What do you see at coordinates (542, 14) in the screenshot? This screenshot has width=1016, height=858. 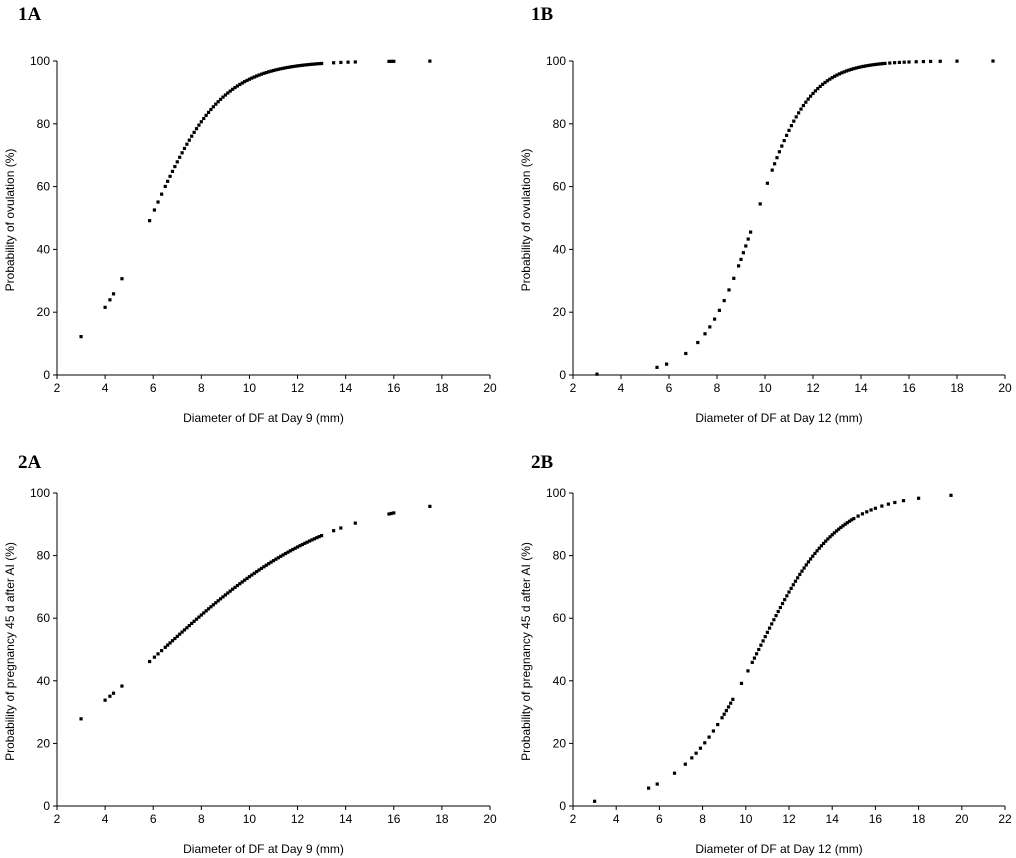 I see `panel-label: 1B` at bounding box center [542, 14].